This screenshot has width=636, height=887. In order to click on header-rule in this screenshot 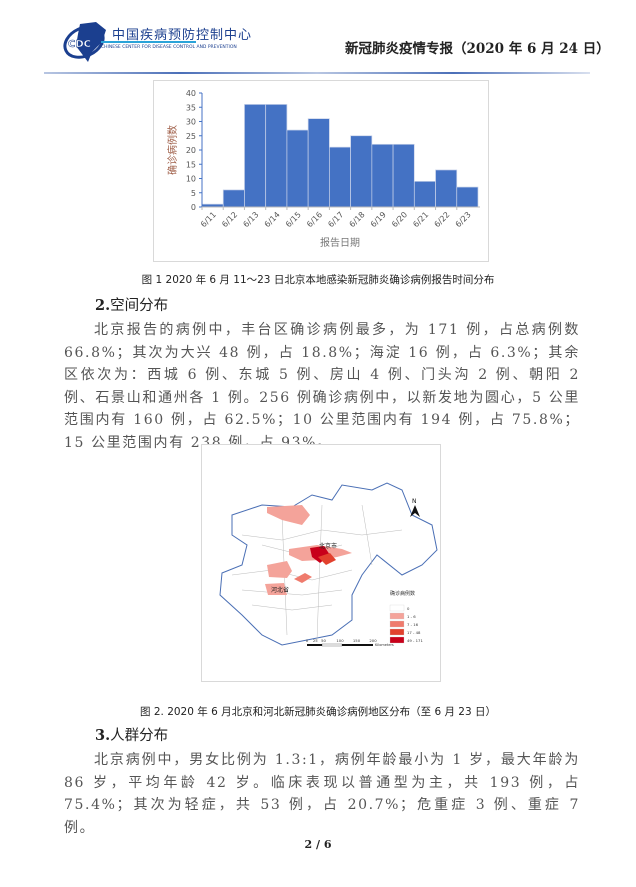, I will do `click(317, 73)`.